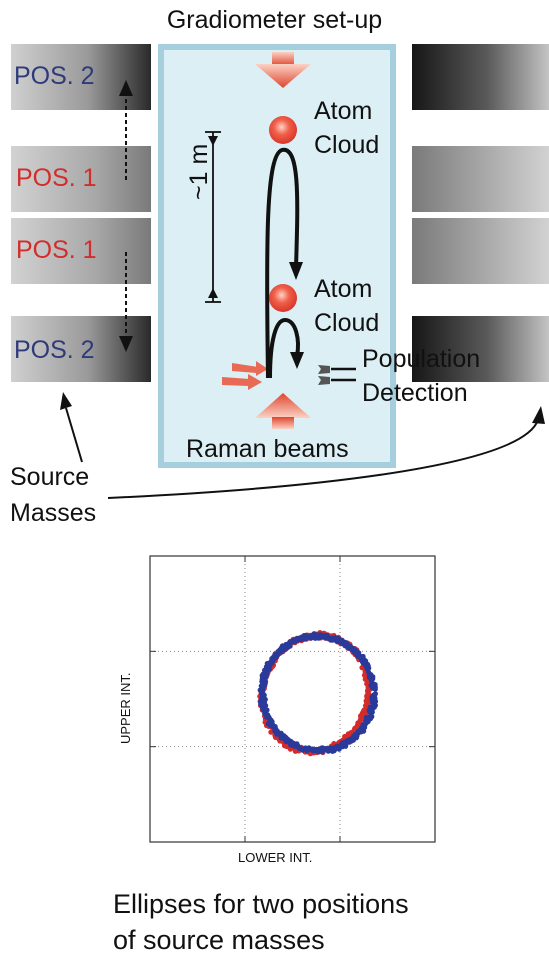 Image resolution: width=549 pixels, height=958 pixels. I want to click on source-mass-left-pos1-upper, so click(81, 179).